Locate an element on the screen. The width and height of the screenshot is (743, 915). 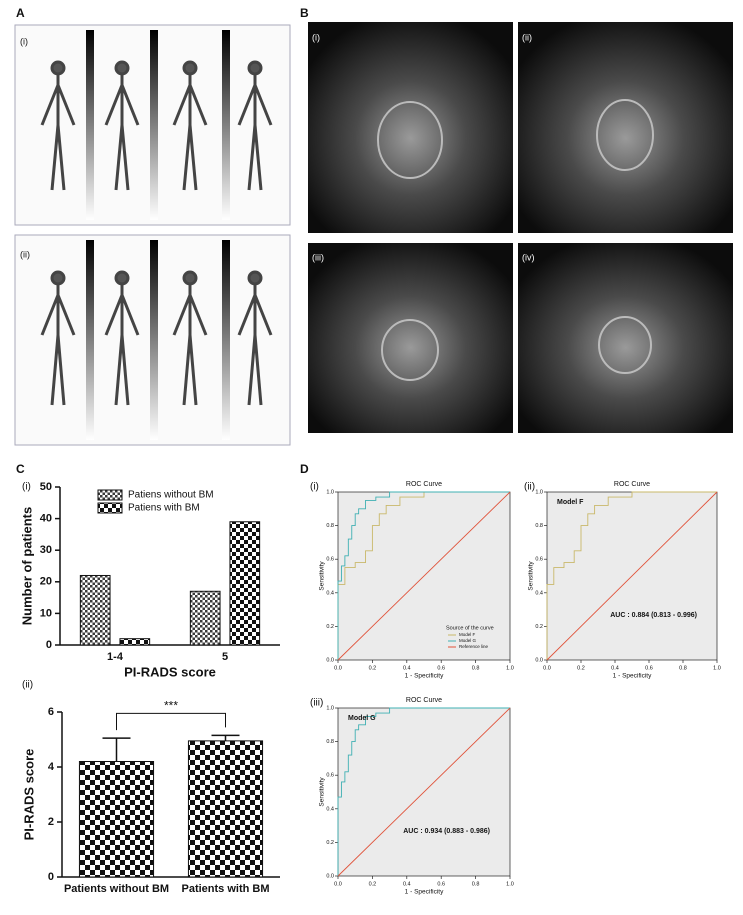
legend-title: Source of the curve is located at coordinates (470, 628).